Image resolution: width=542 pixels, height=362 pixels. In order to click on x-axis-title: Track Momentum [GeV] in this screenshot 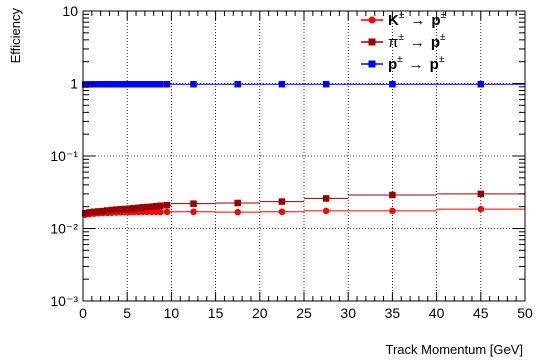, I will do `click(455, 349)`.